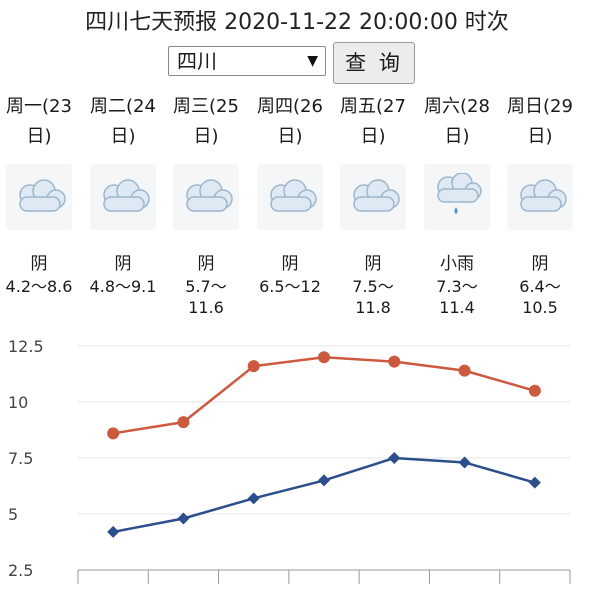 The image size is (594, 600). Describe the element at coordinates (123, 286) in the screenshot. I see `day-temp-range: 4.8～9.1` at that location.